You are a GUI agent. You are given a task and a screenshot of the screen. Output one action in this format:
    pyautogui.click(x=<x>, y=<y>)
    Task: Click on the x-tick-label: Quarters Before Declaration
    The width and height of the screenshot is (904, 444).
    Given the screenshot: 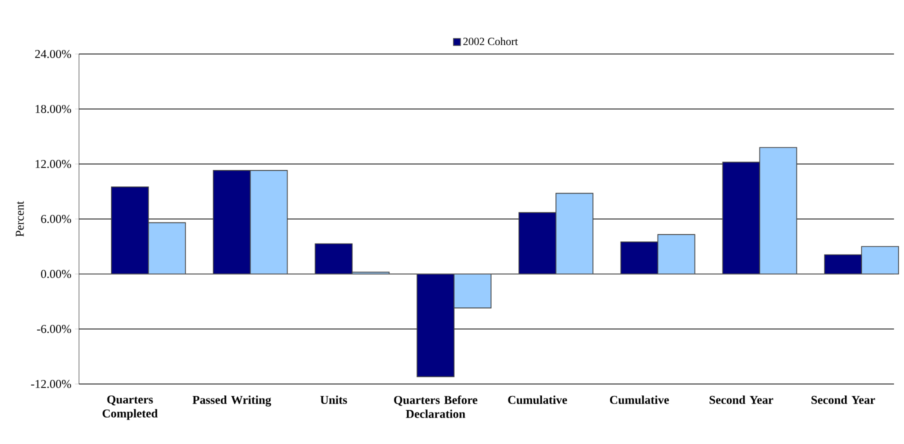 What is the action you would take?
    pyautogui.click(x=436, y=407)
    